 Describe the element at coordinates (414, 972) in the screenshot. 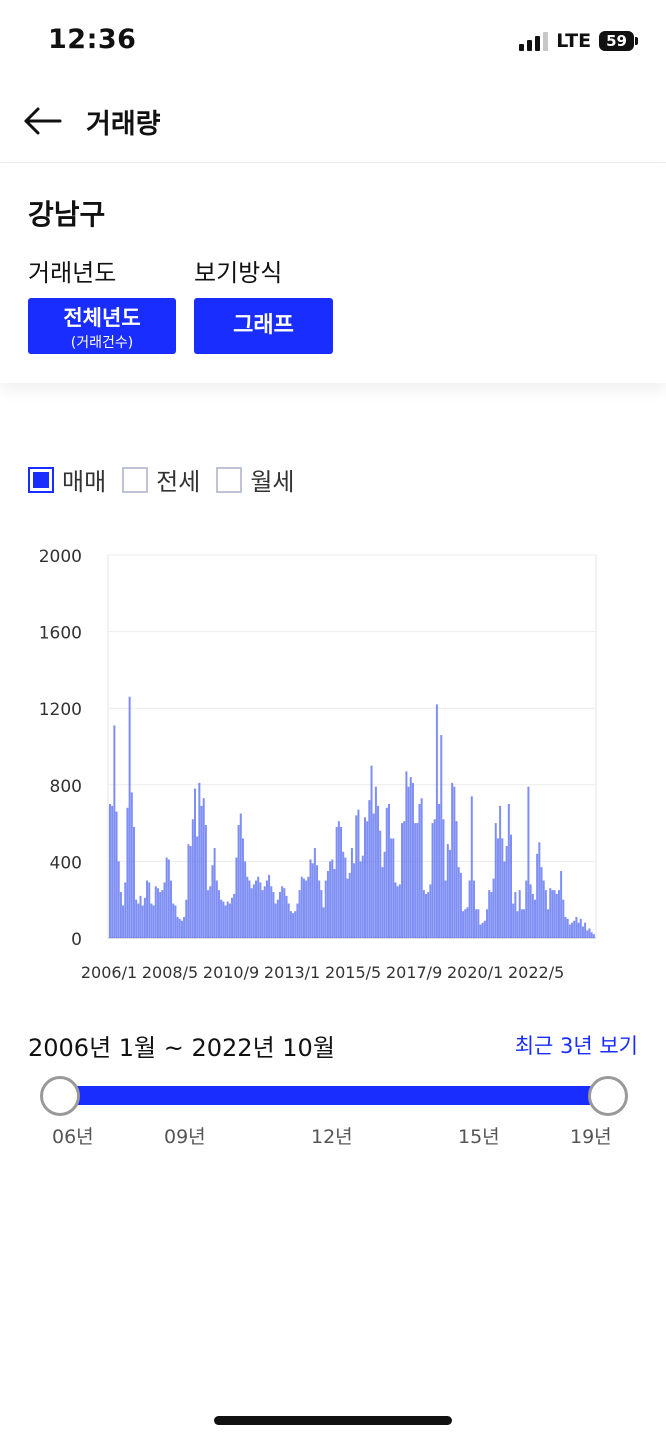

I see `x-tick-label: 2017/9` at that location.